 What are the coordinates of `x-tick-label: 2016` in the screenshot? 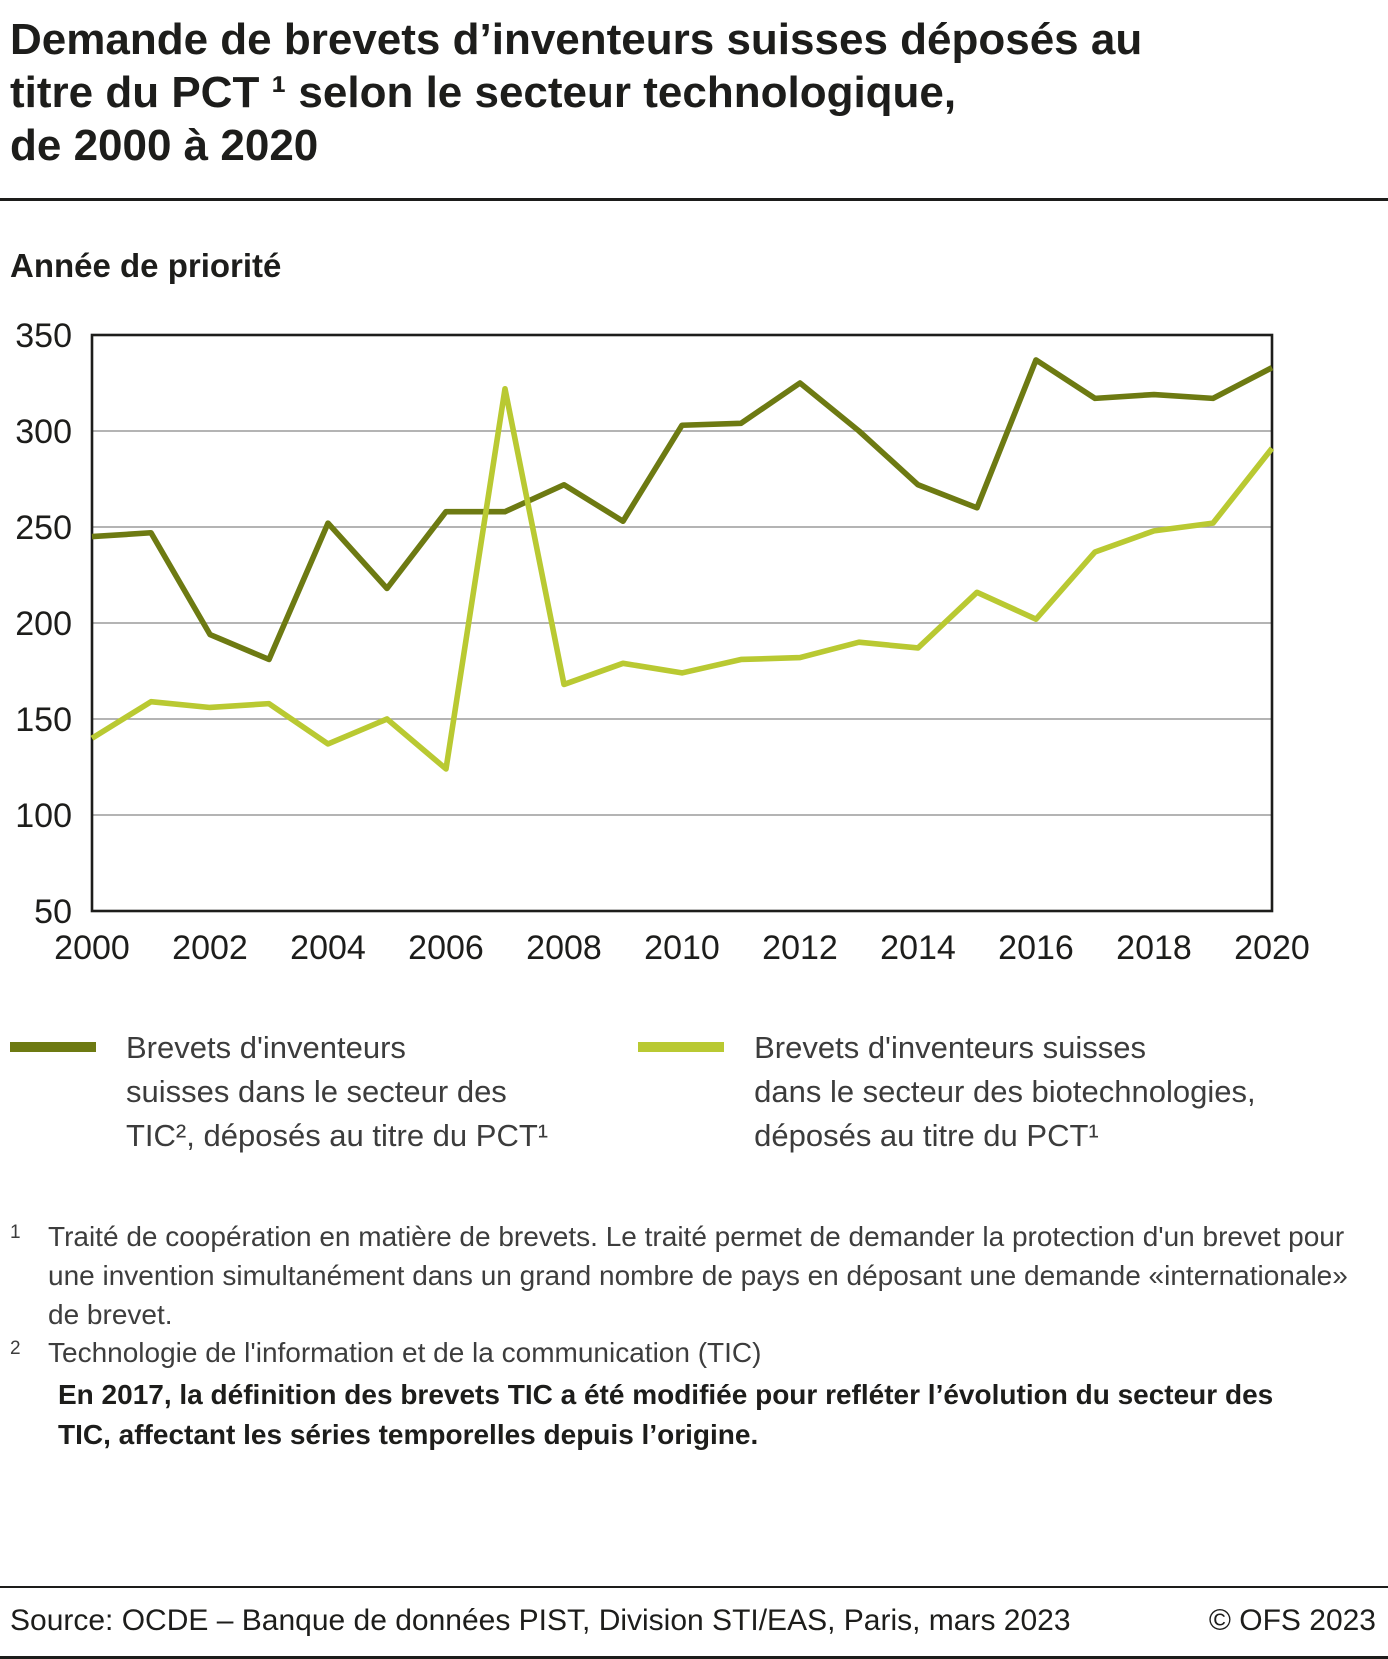 It's located at (1036, 948).